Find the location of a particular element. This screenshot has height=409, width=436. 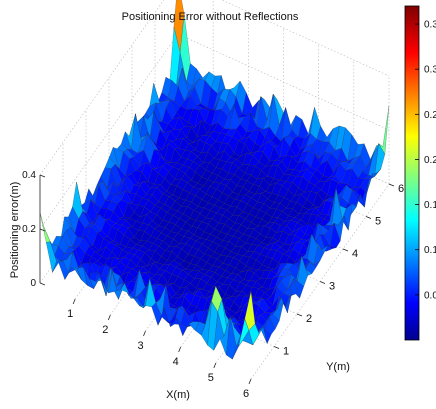

colorbar-tick-label: 0.3 is located at coordinates (430, 70).